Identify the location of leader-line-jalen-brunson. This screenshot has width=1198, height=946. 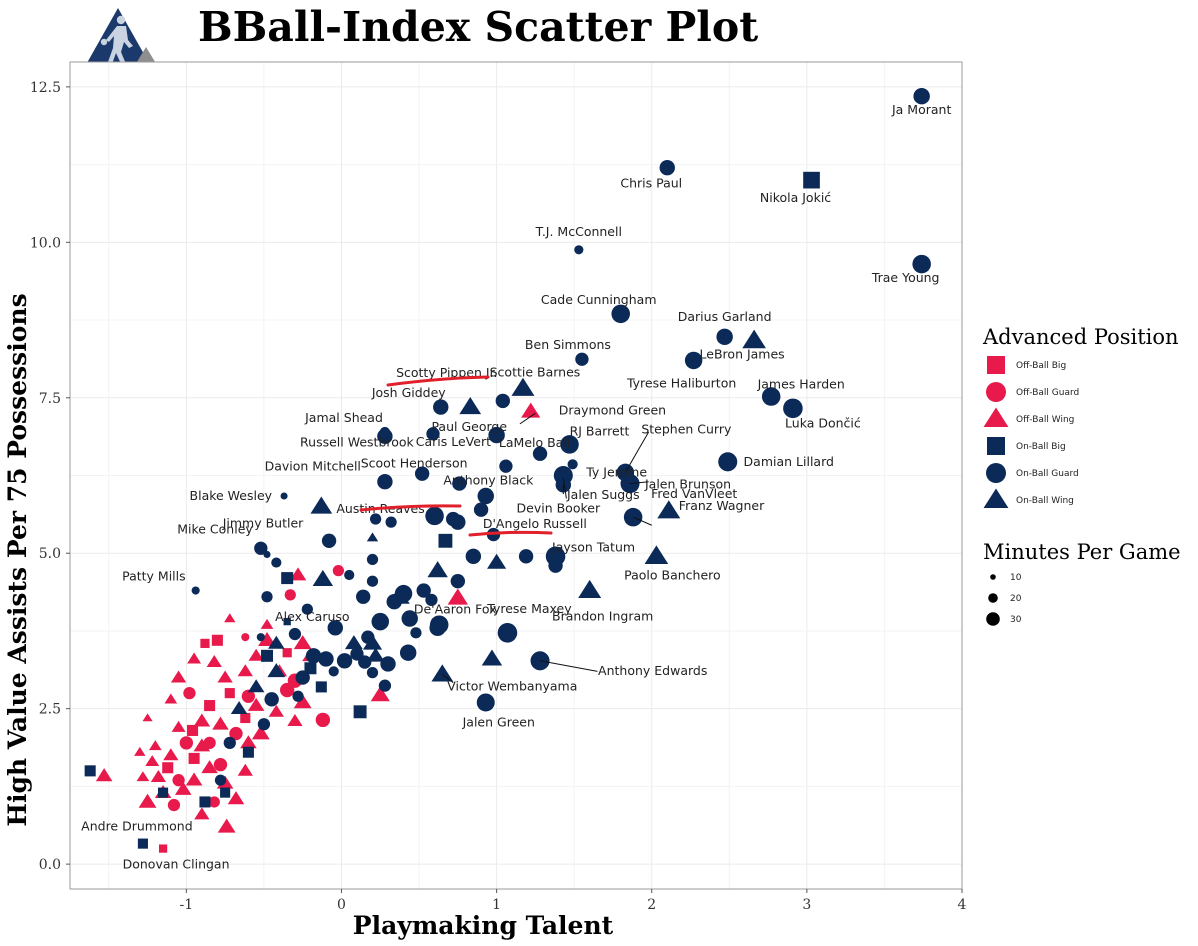
(639, 483).